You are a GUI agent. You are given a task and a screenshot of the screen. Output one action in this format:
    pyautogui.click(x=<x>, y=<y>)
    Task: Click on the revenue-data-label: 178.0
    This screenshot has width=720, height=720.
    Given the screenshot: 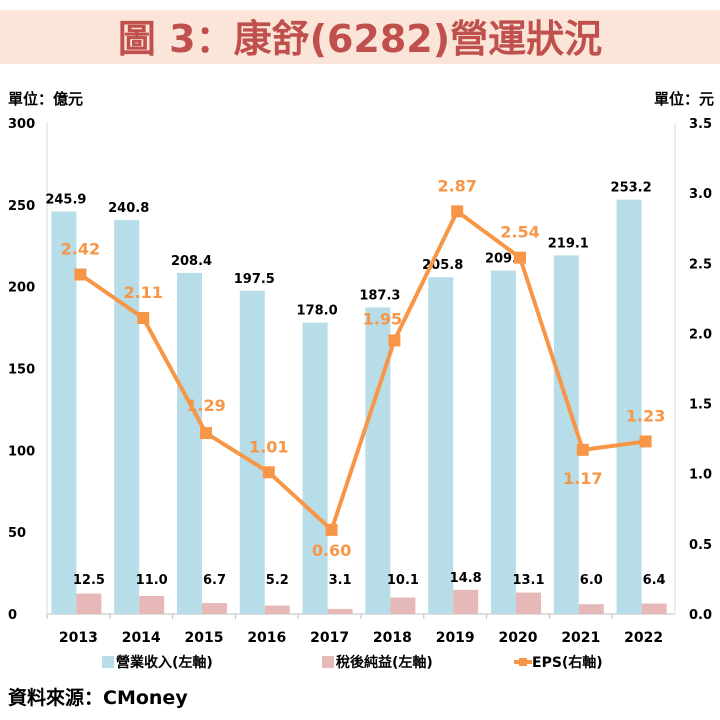 What is the action you would take?
    pyautogui.click(x=317, y=311)
    